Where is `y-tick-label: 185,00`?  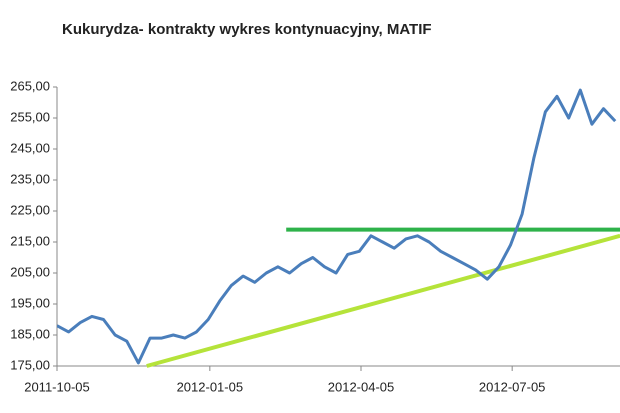 y-tick-label: 185,00 is located at coordinates (30, 333).